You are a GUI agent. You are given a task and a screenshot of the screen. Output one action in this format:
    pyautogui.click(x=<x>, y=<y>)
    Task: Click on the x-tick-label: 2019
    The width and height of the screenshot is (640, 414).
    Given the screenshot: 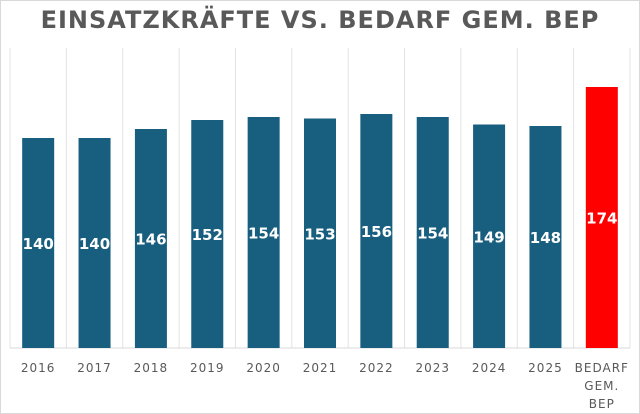 What is the action you would take?
    pyautogui.click(x=207, y=368)
    